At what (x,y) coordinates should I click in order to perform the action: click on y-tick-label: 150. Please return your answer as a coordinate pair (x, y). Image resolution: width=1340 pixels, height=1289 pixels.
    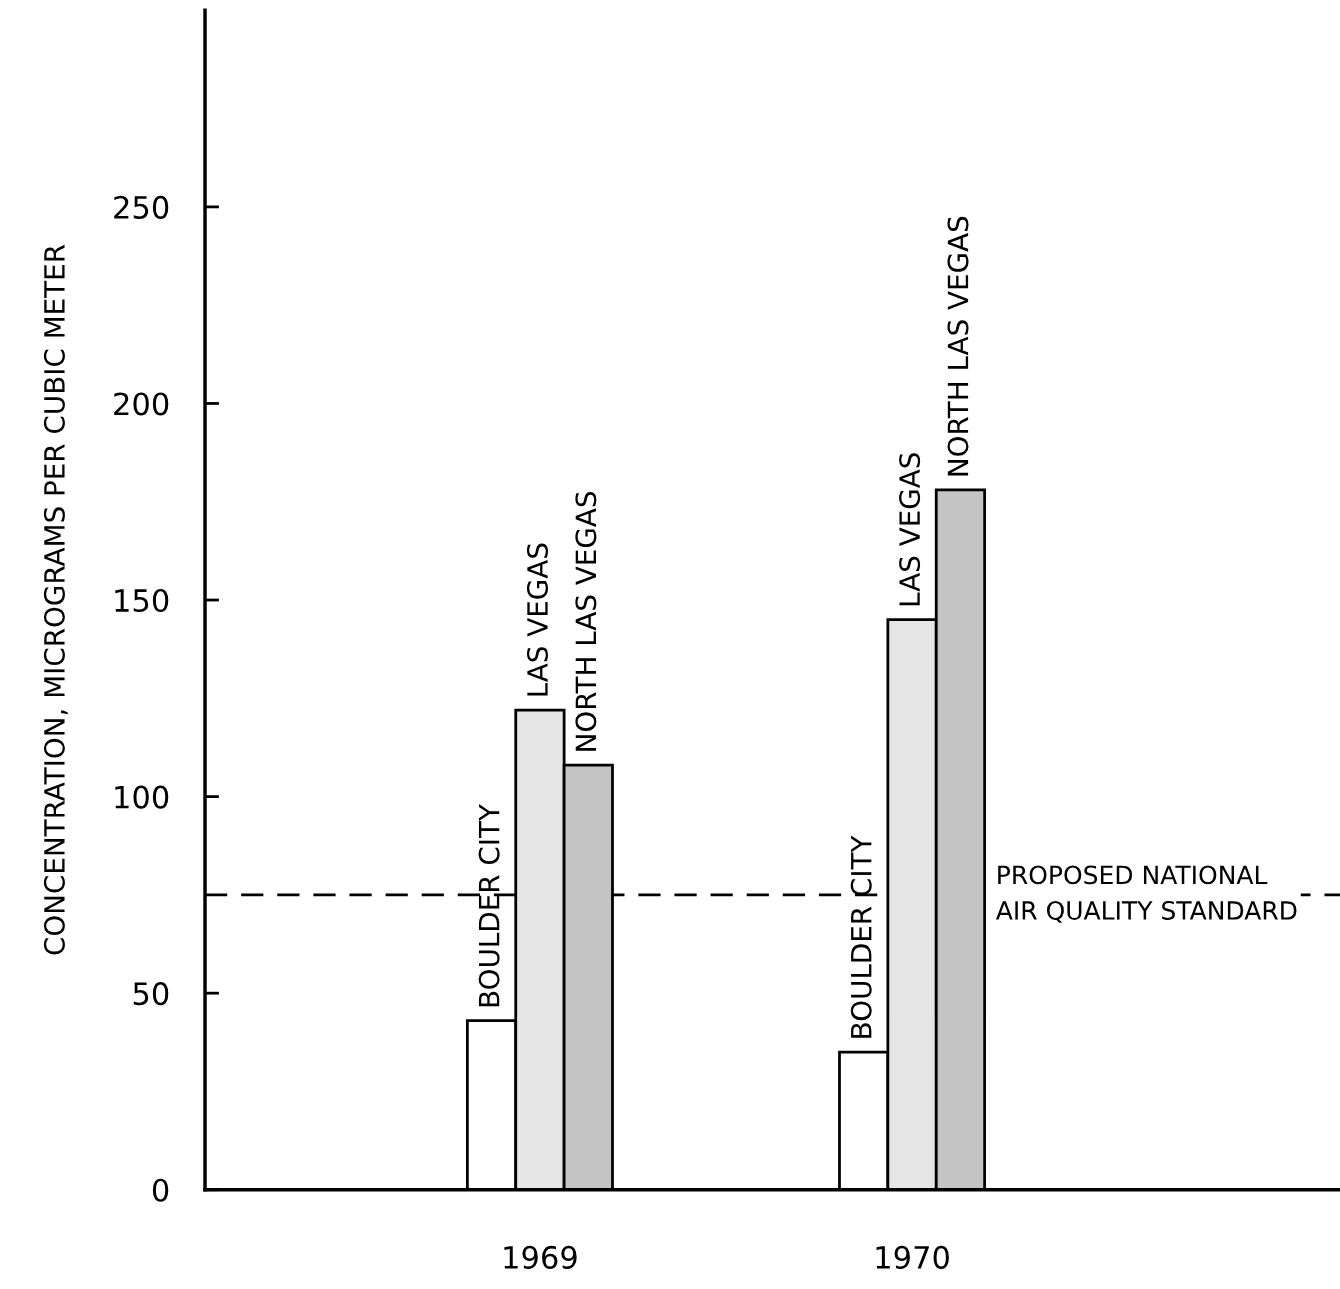
    Looking at the image, I should click on (142, 600).